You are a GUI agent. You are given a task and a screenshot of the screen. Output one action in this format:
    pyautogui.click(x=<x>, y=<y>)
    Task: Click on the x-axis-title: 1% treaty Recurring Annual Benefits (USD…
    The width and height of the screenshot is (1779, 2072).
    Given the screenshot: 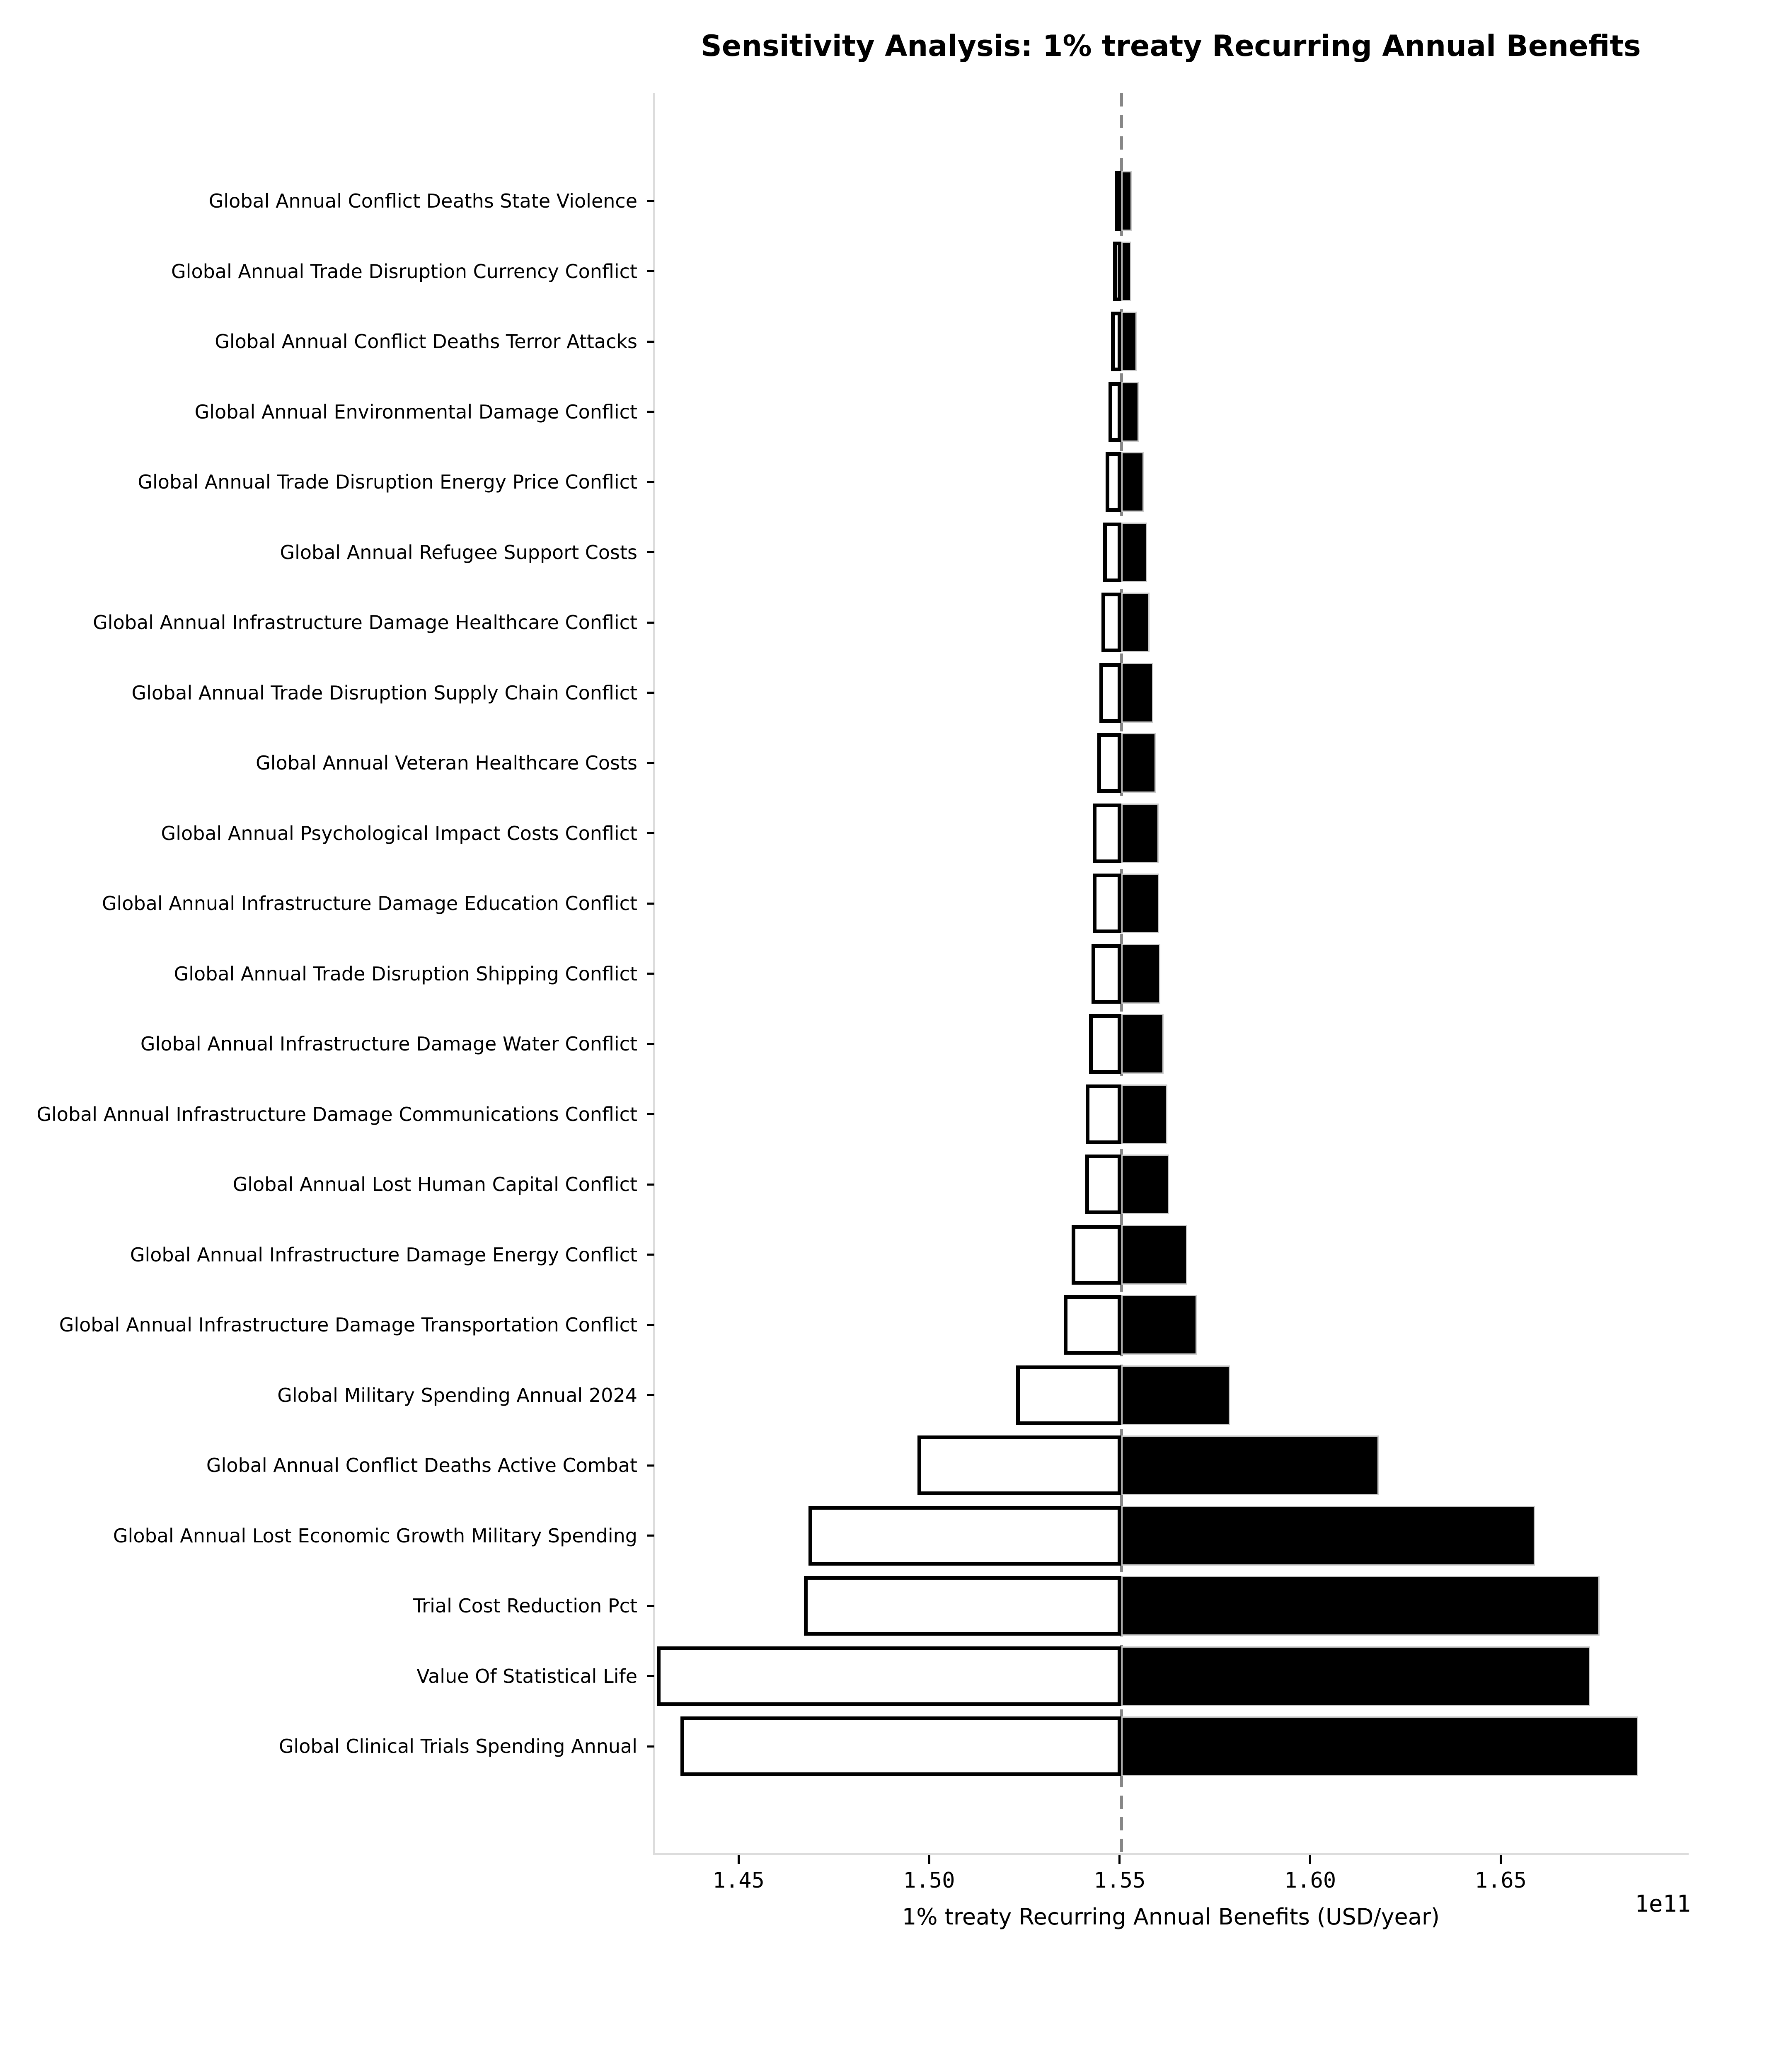 What is the action you would take?
    pyautogui.click(x=1171, y=1917)
    